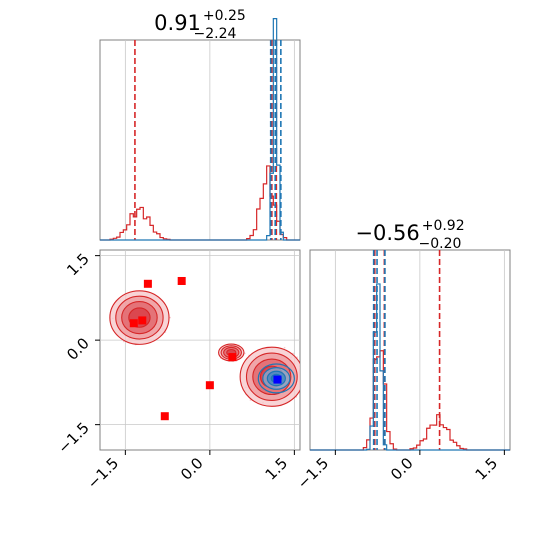 This screenshot has height=554, width=550. I want to click on panel-top-left-title: 0.91 +0.25 −2.24, so click(200, 25).